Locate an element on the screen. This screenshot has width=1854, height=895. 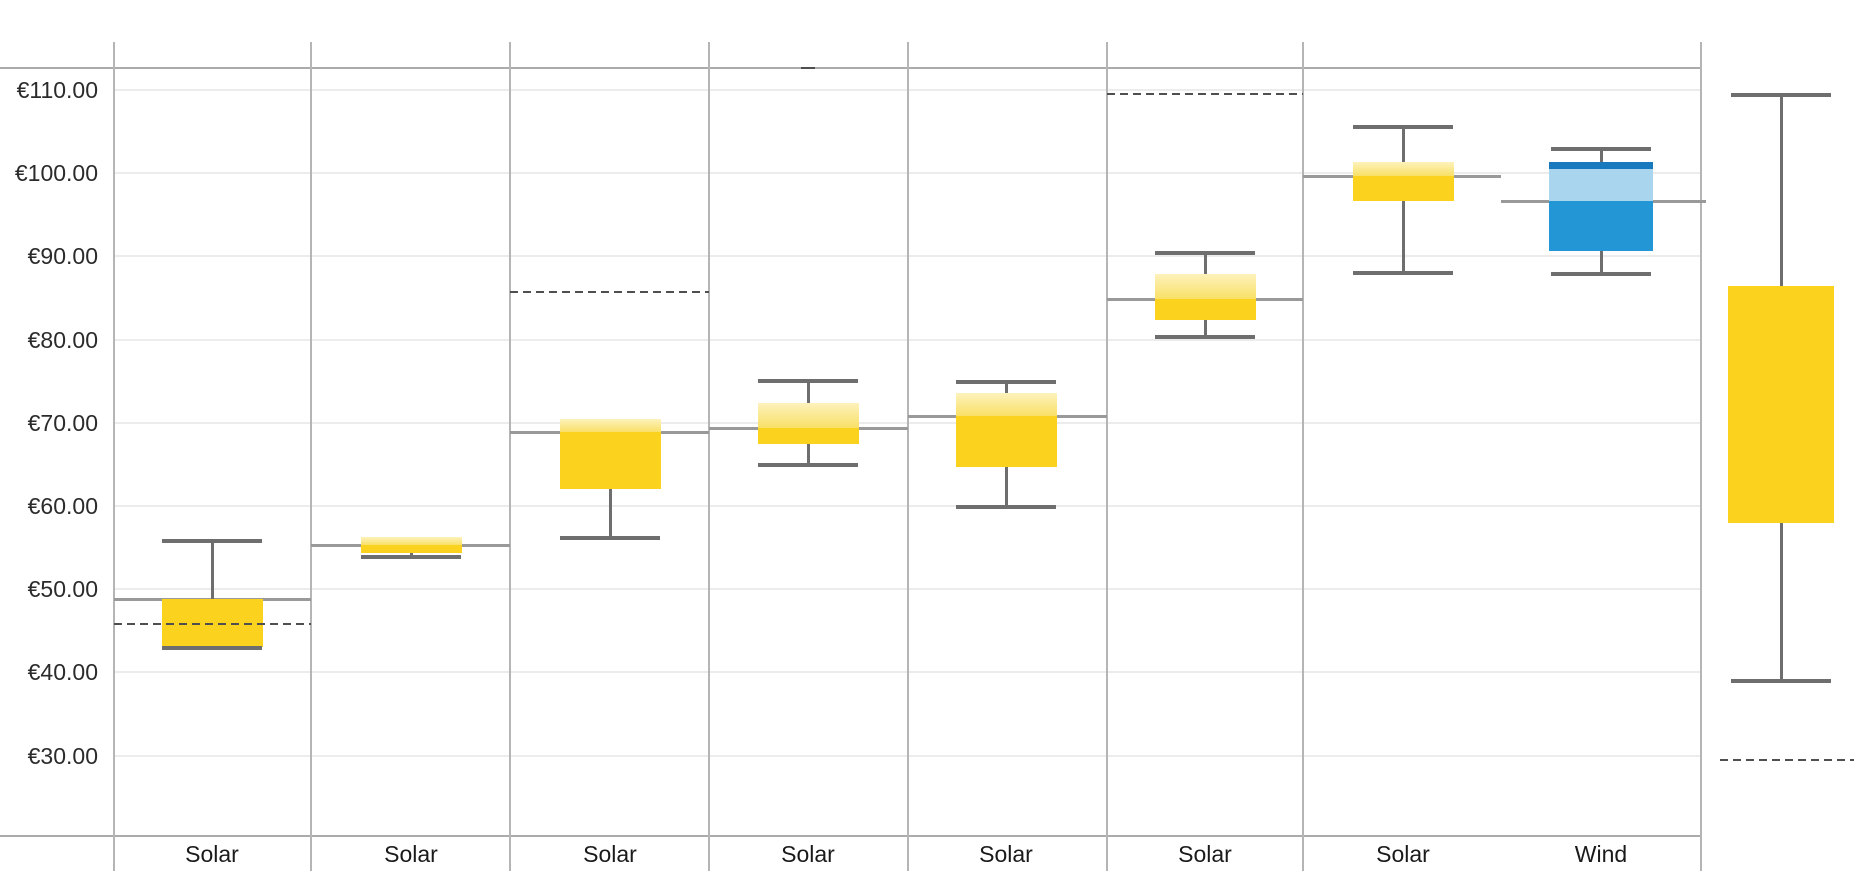
x-axis-line is located at coordinates (850, 836).